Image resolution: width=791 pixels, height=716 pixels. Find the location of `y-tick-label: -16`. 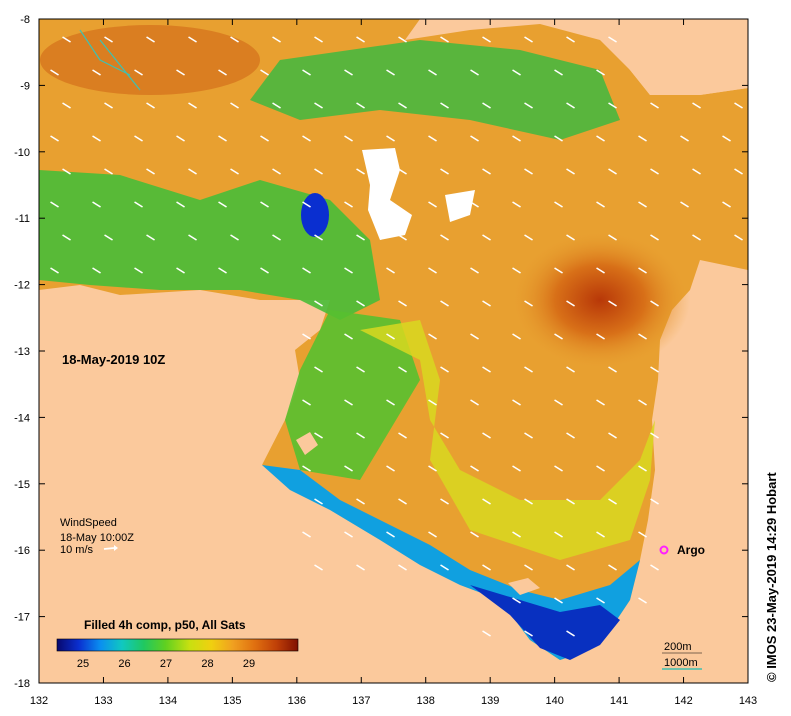

y-tick-label: -16 is located at coordinates (22, 551).